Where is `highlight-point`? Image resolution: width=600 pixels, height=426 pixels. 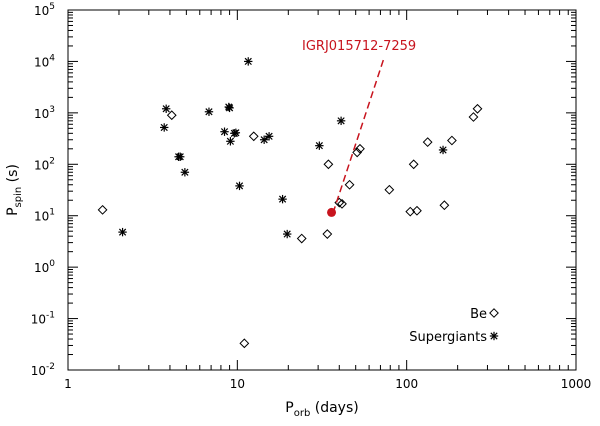
highlight-point is located at coordinates (332, 212).